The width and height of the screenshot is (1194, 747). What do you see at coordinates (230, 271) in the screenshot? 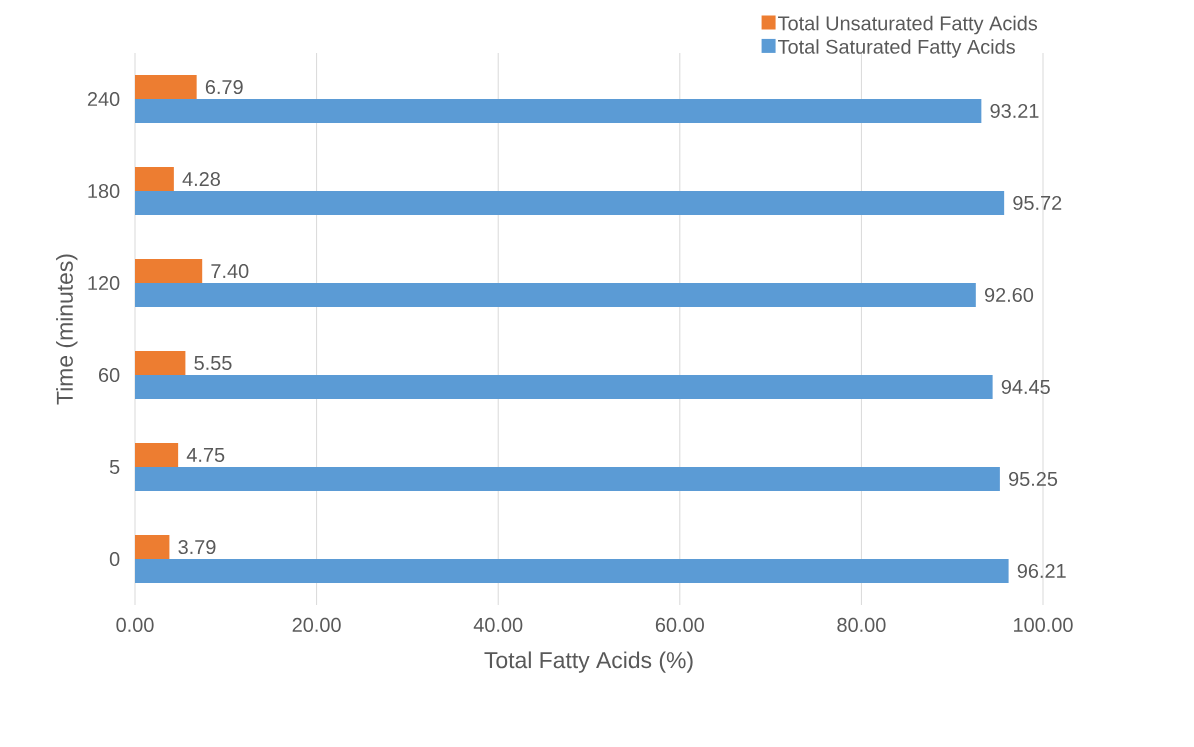
I see `data-label: 7.40` at bounding box center [230, 271].